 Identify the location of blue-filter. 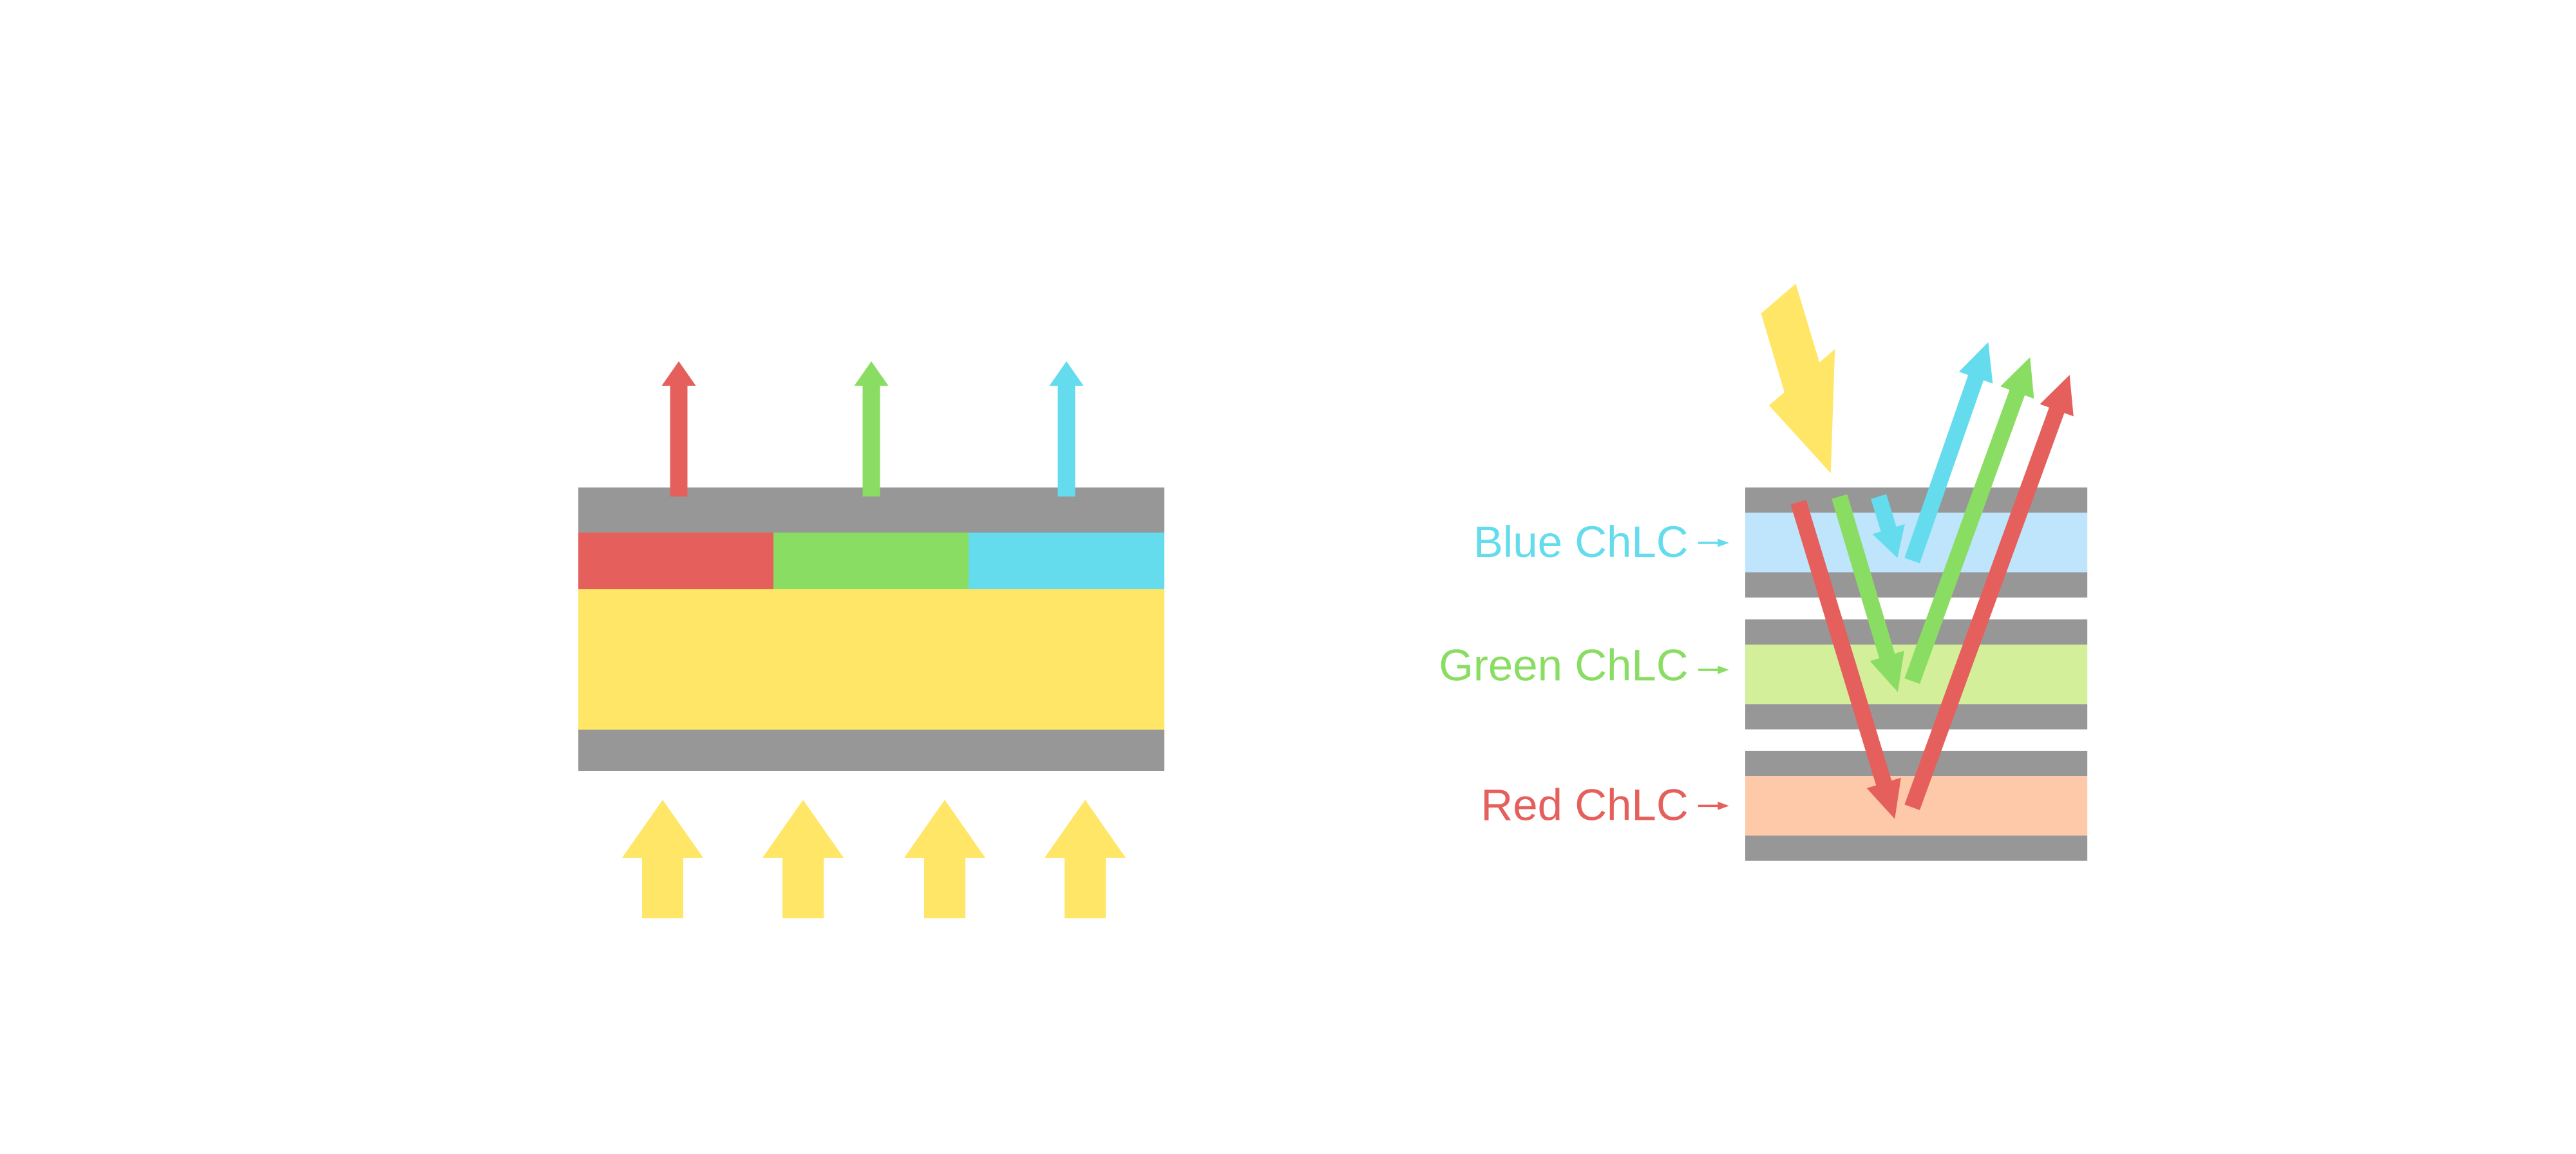
(1066, 561).